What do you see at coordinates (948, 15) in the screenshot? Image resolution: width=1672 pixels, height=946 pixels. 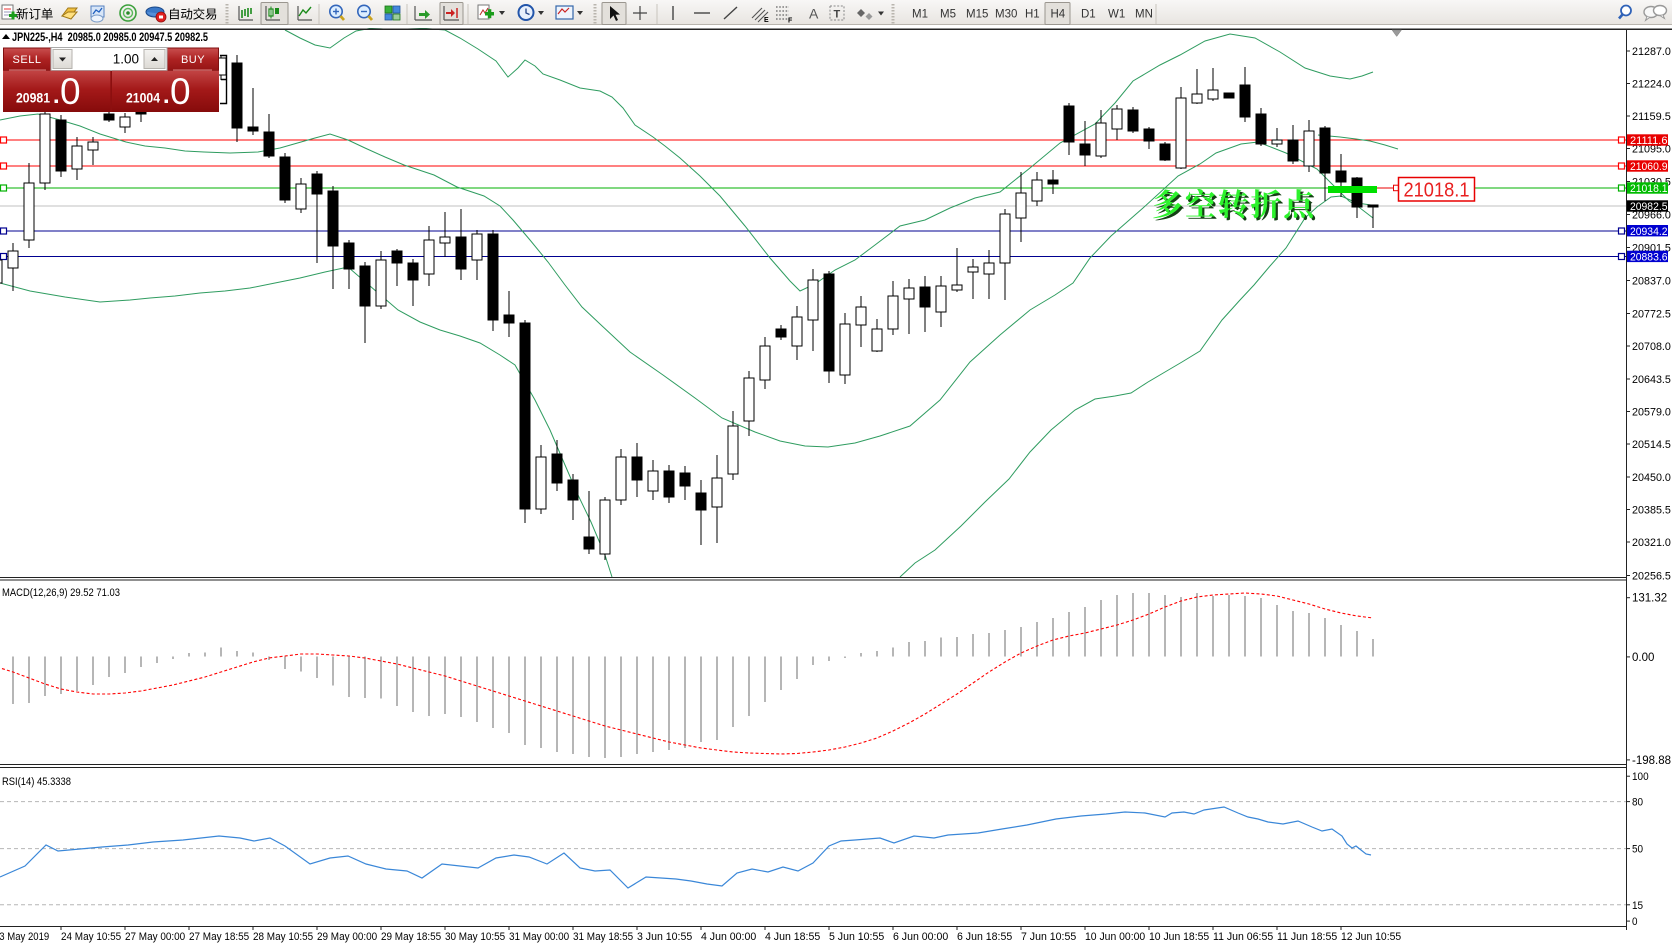 I see `svg-text: M5` at bounding box center [948, 15].